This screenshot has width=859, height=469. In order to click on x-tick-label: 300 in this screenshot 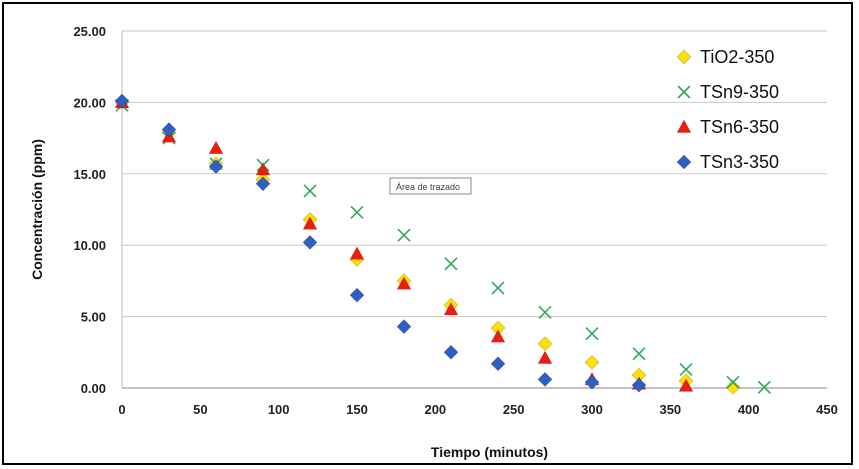, I will do `click(592, 409)`.